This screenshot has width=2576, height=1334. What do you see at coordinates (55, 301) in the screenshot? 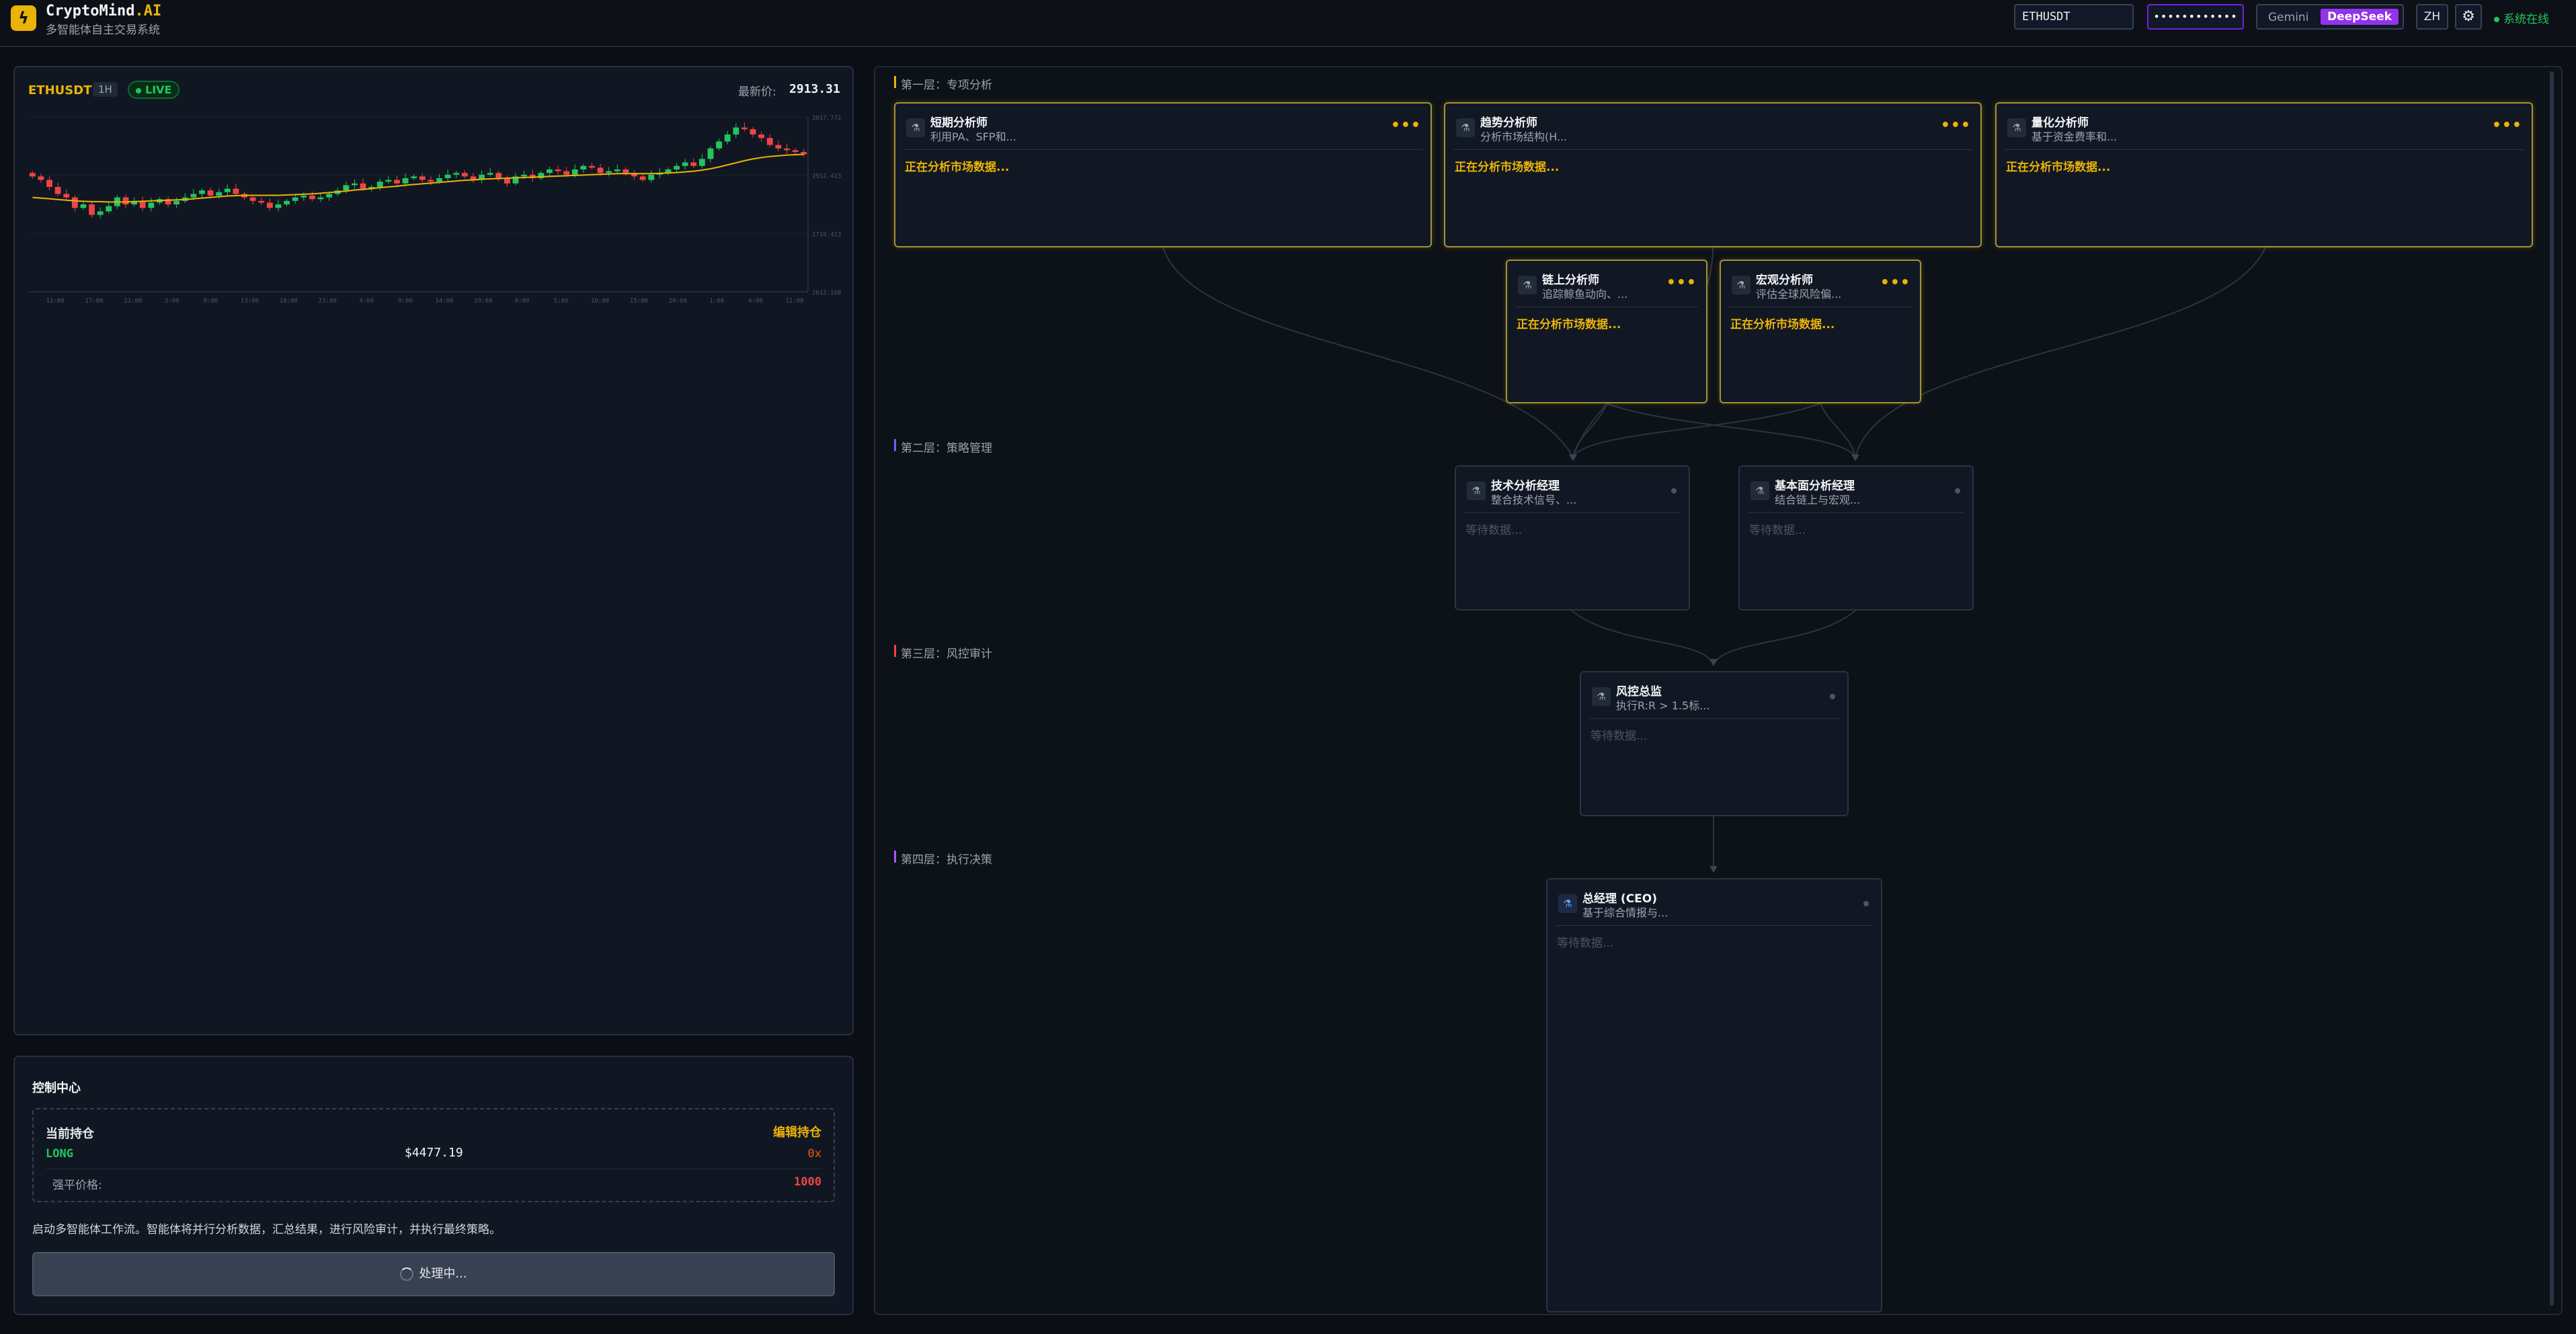
I see `x-tick-label: 12:00` at bounding box center [55, 301].